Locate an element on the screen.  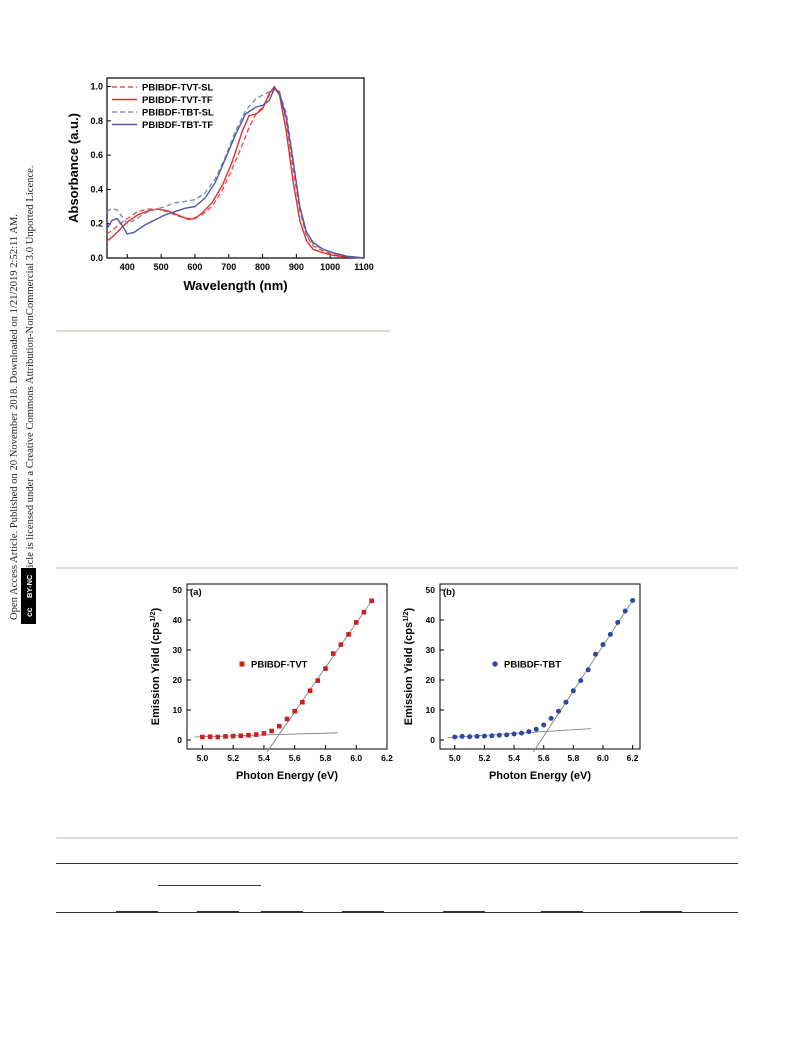
legend-entry: PBIBDF-TVT-SL is located at coordinates (177, 88).